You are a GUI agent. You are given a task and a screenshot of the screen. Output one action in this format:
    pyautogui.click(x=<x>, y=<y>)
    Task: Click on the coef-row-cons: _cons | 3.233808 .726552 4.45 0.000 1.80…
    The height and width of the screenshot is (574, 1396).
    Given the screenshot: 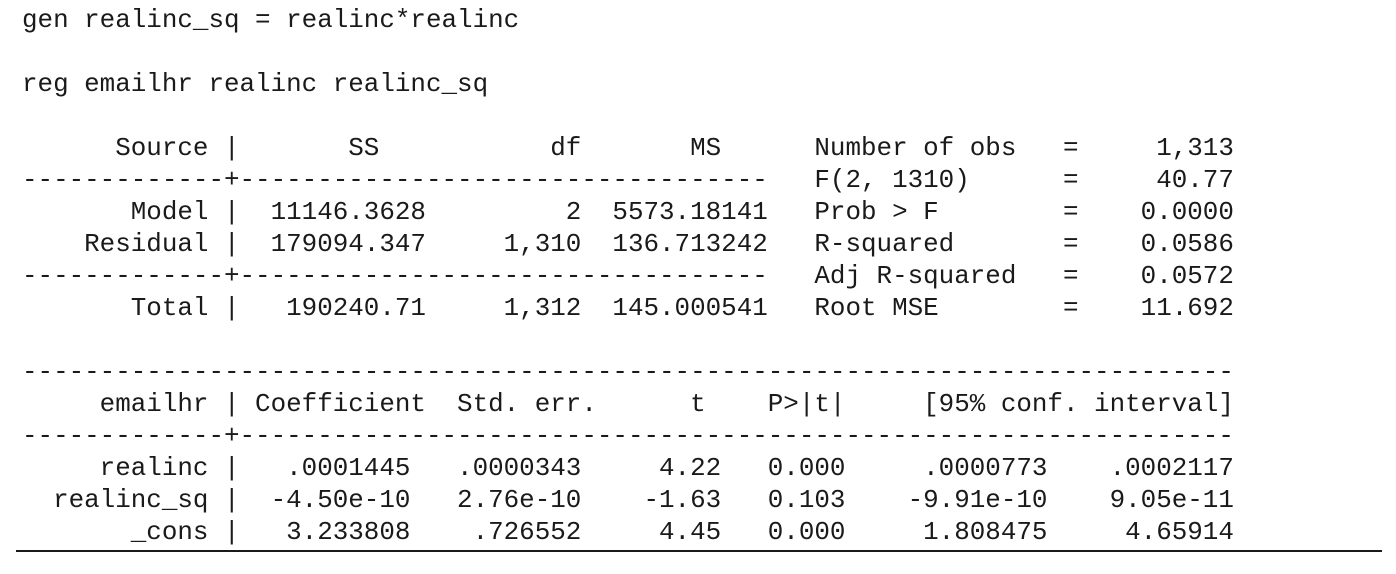 What is the action you would take?
    pyautogui.click(x=628, y=532)
    